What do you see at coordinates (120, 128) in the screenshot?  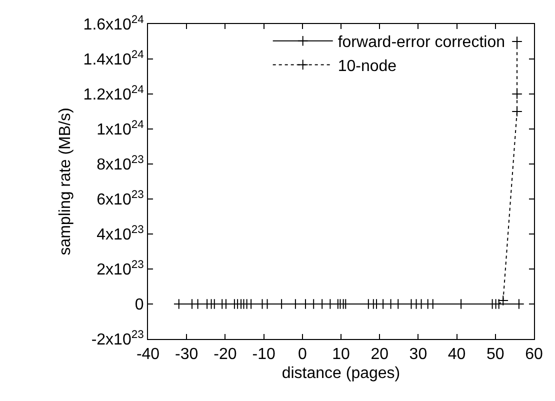 I see `y-tick-label: 1x10$^{24}$` at bounding box center [120, 128].